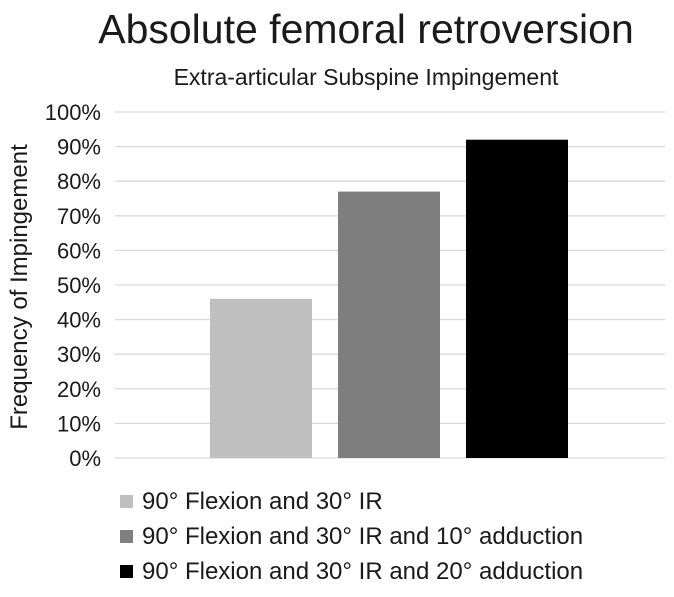  What do you see at coordinates (79, 354) in the screenshot?
I see `y-tick-label: 30%` at bounding box center [79, 354].